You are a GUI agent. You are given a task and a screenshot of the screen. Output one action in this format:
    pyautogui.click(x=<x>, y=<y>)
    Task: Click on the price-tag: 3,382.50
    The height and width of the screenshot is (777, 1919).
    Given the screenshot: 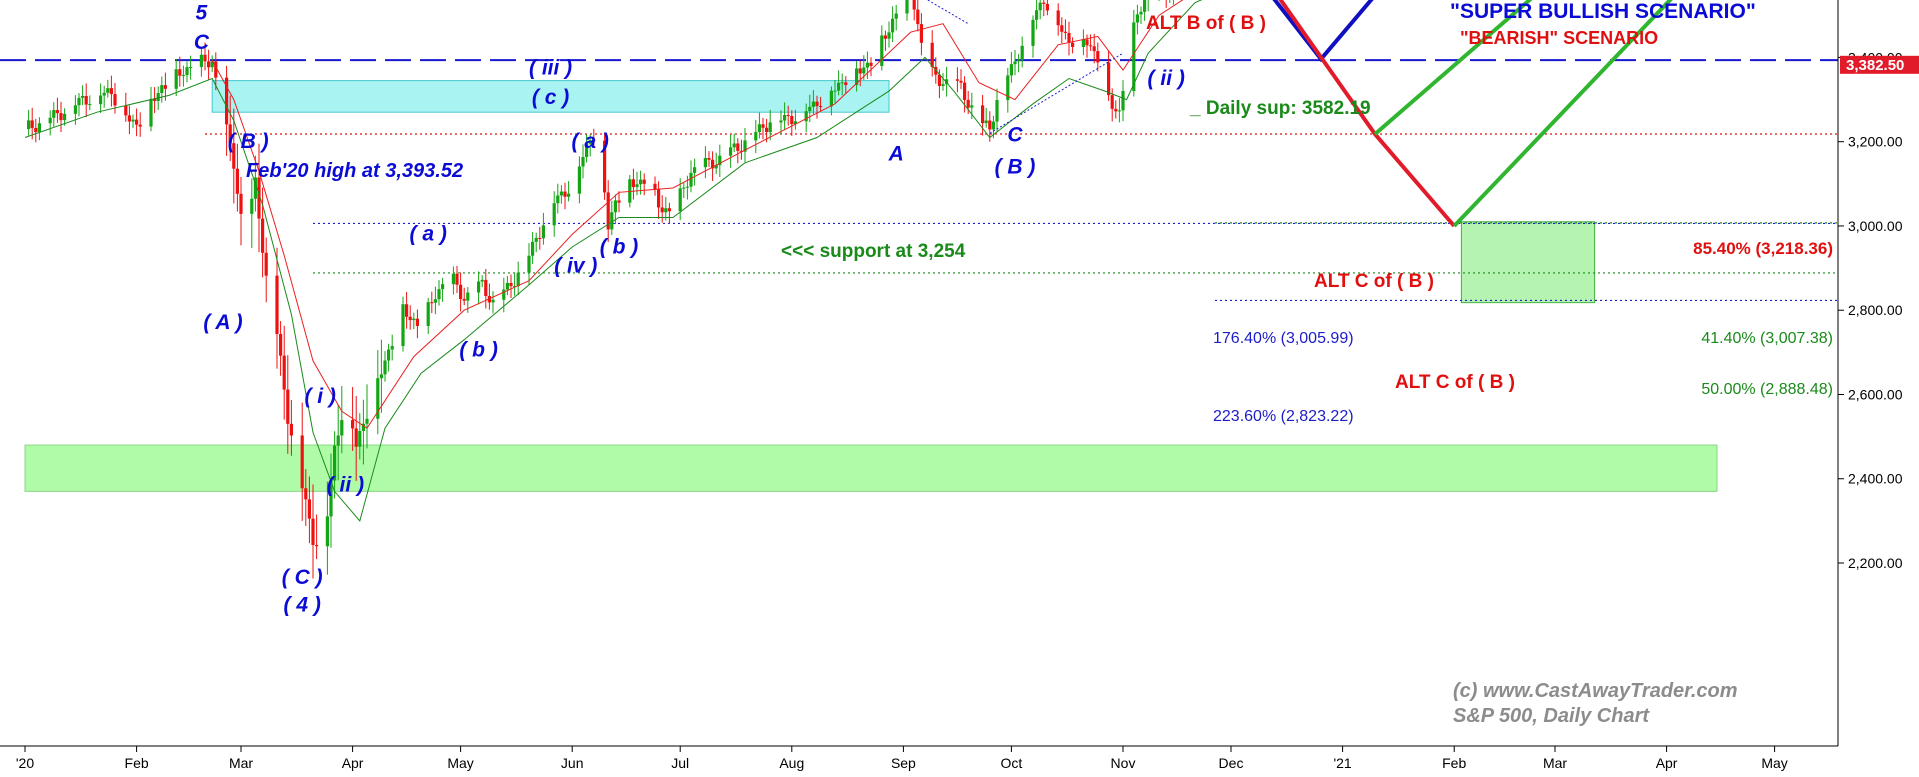 What is the action you would take?
    pyautogui.click(x=1879, y=64)
    